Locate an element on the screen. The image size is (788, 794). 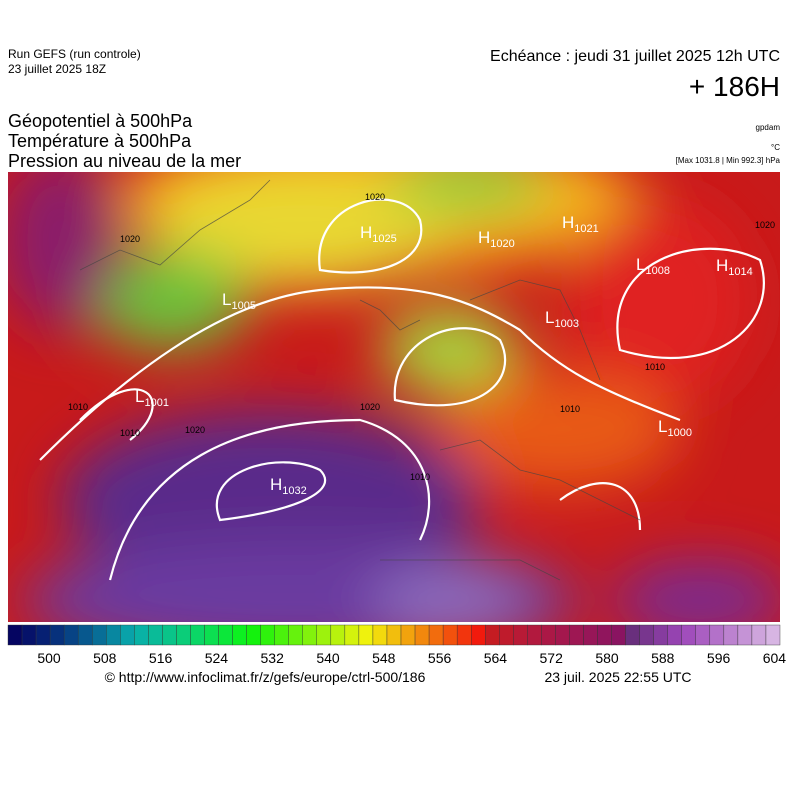
colorbar-tick-label: 500 is located at coordinates (49, 658).